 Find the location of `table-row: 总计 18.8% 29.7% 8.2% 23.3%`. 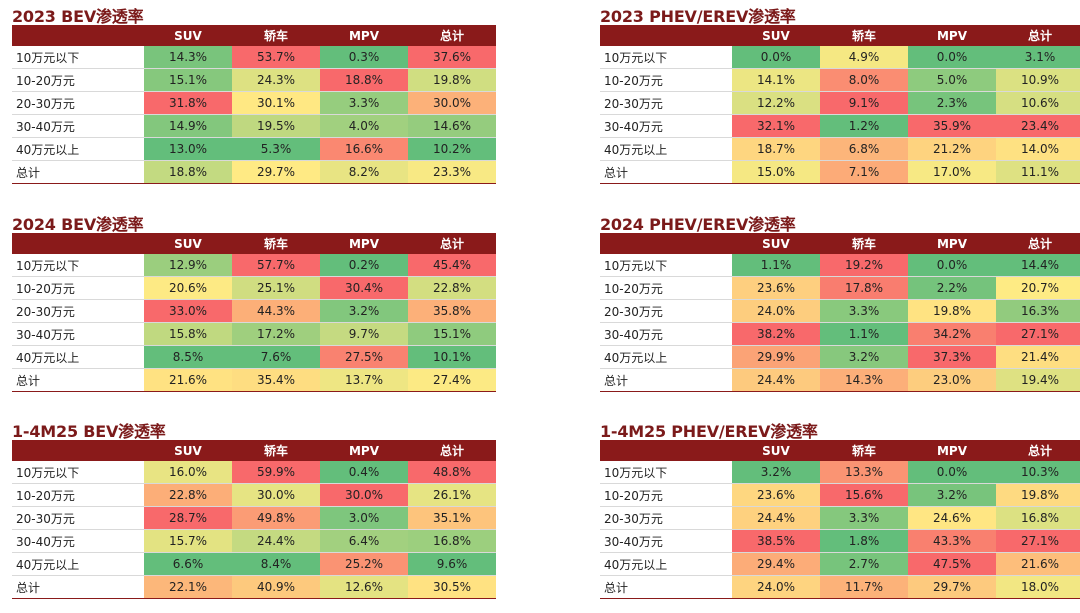

table-row: 总计 18.8% 29.7% 8.2% 23.3% is located at coordinates (254, 172).